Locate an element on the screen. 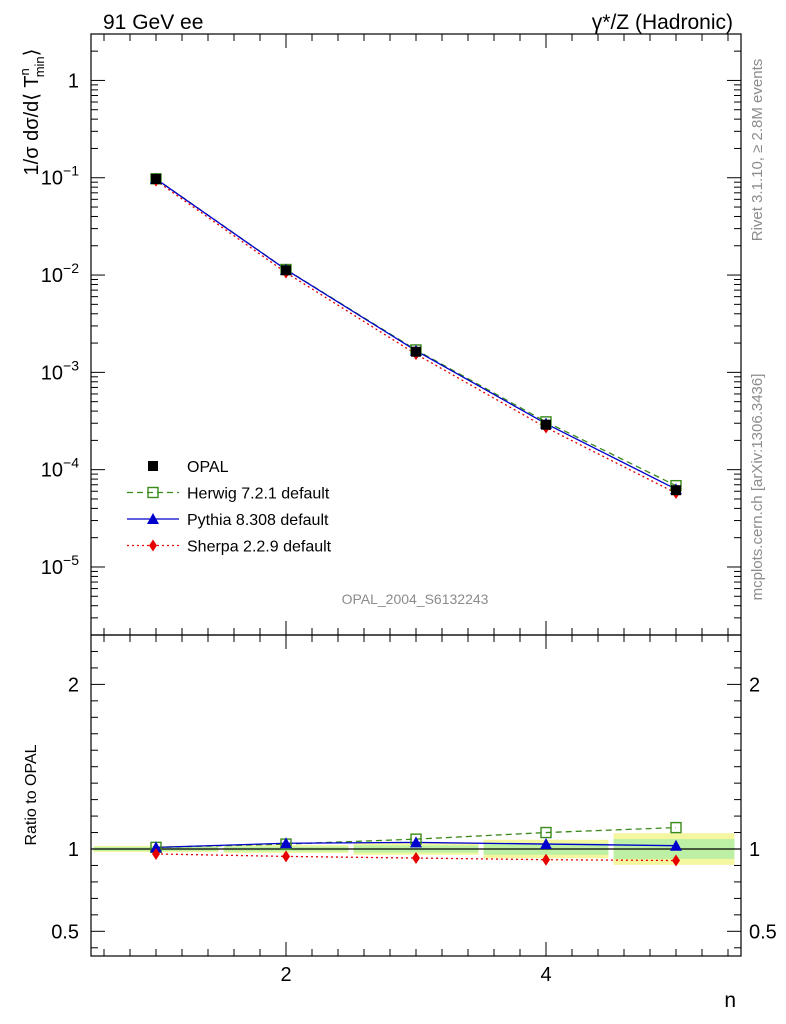 The image size is (786, 1024). main-y-tick-label: 1 is located at coordinates (73, 81).